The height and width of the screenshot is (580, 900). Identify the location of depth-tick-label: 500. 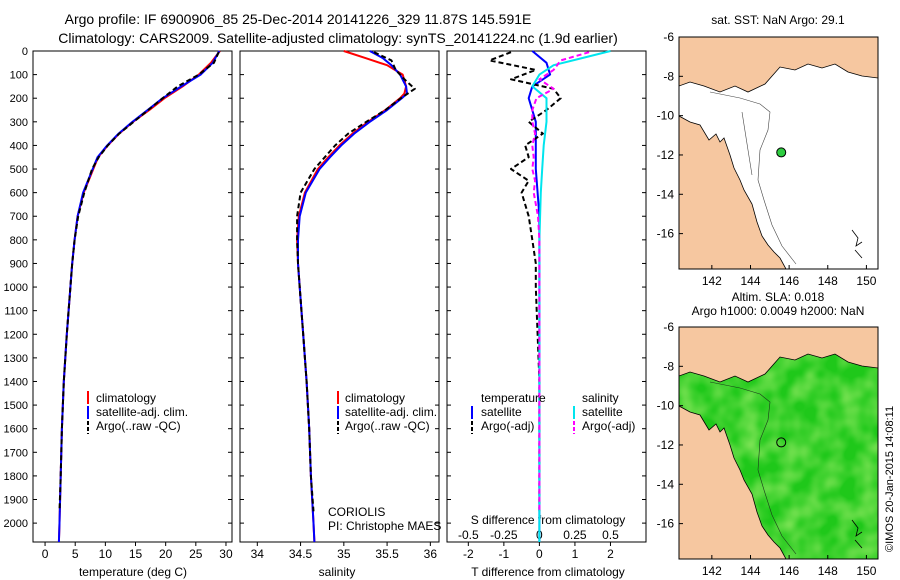
(19, 170).